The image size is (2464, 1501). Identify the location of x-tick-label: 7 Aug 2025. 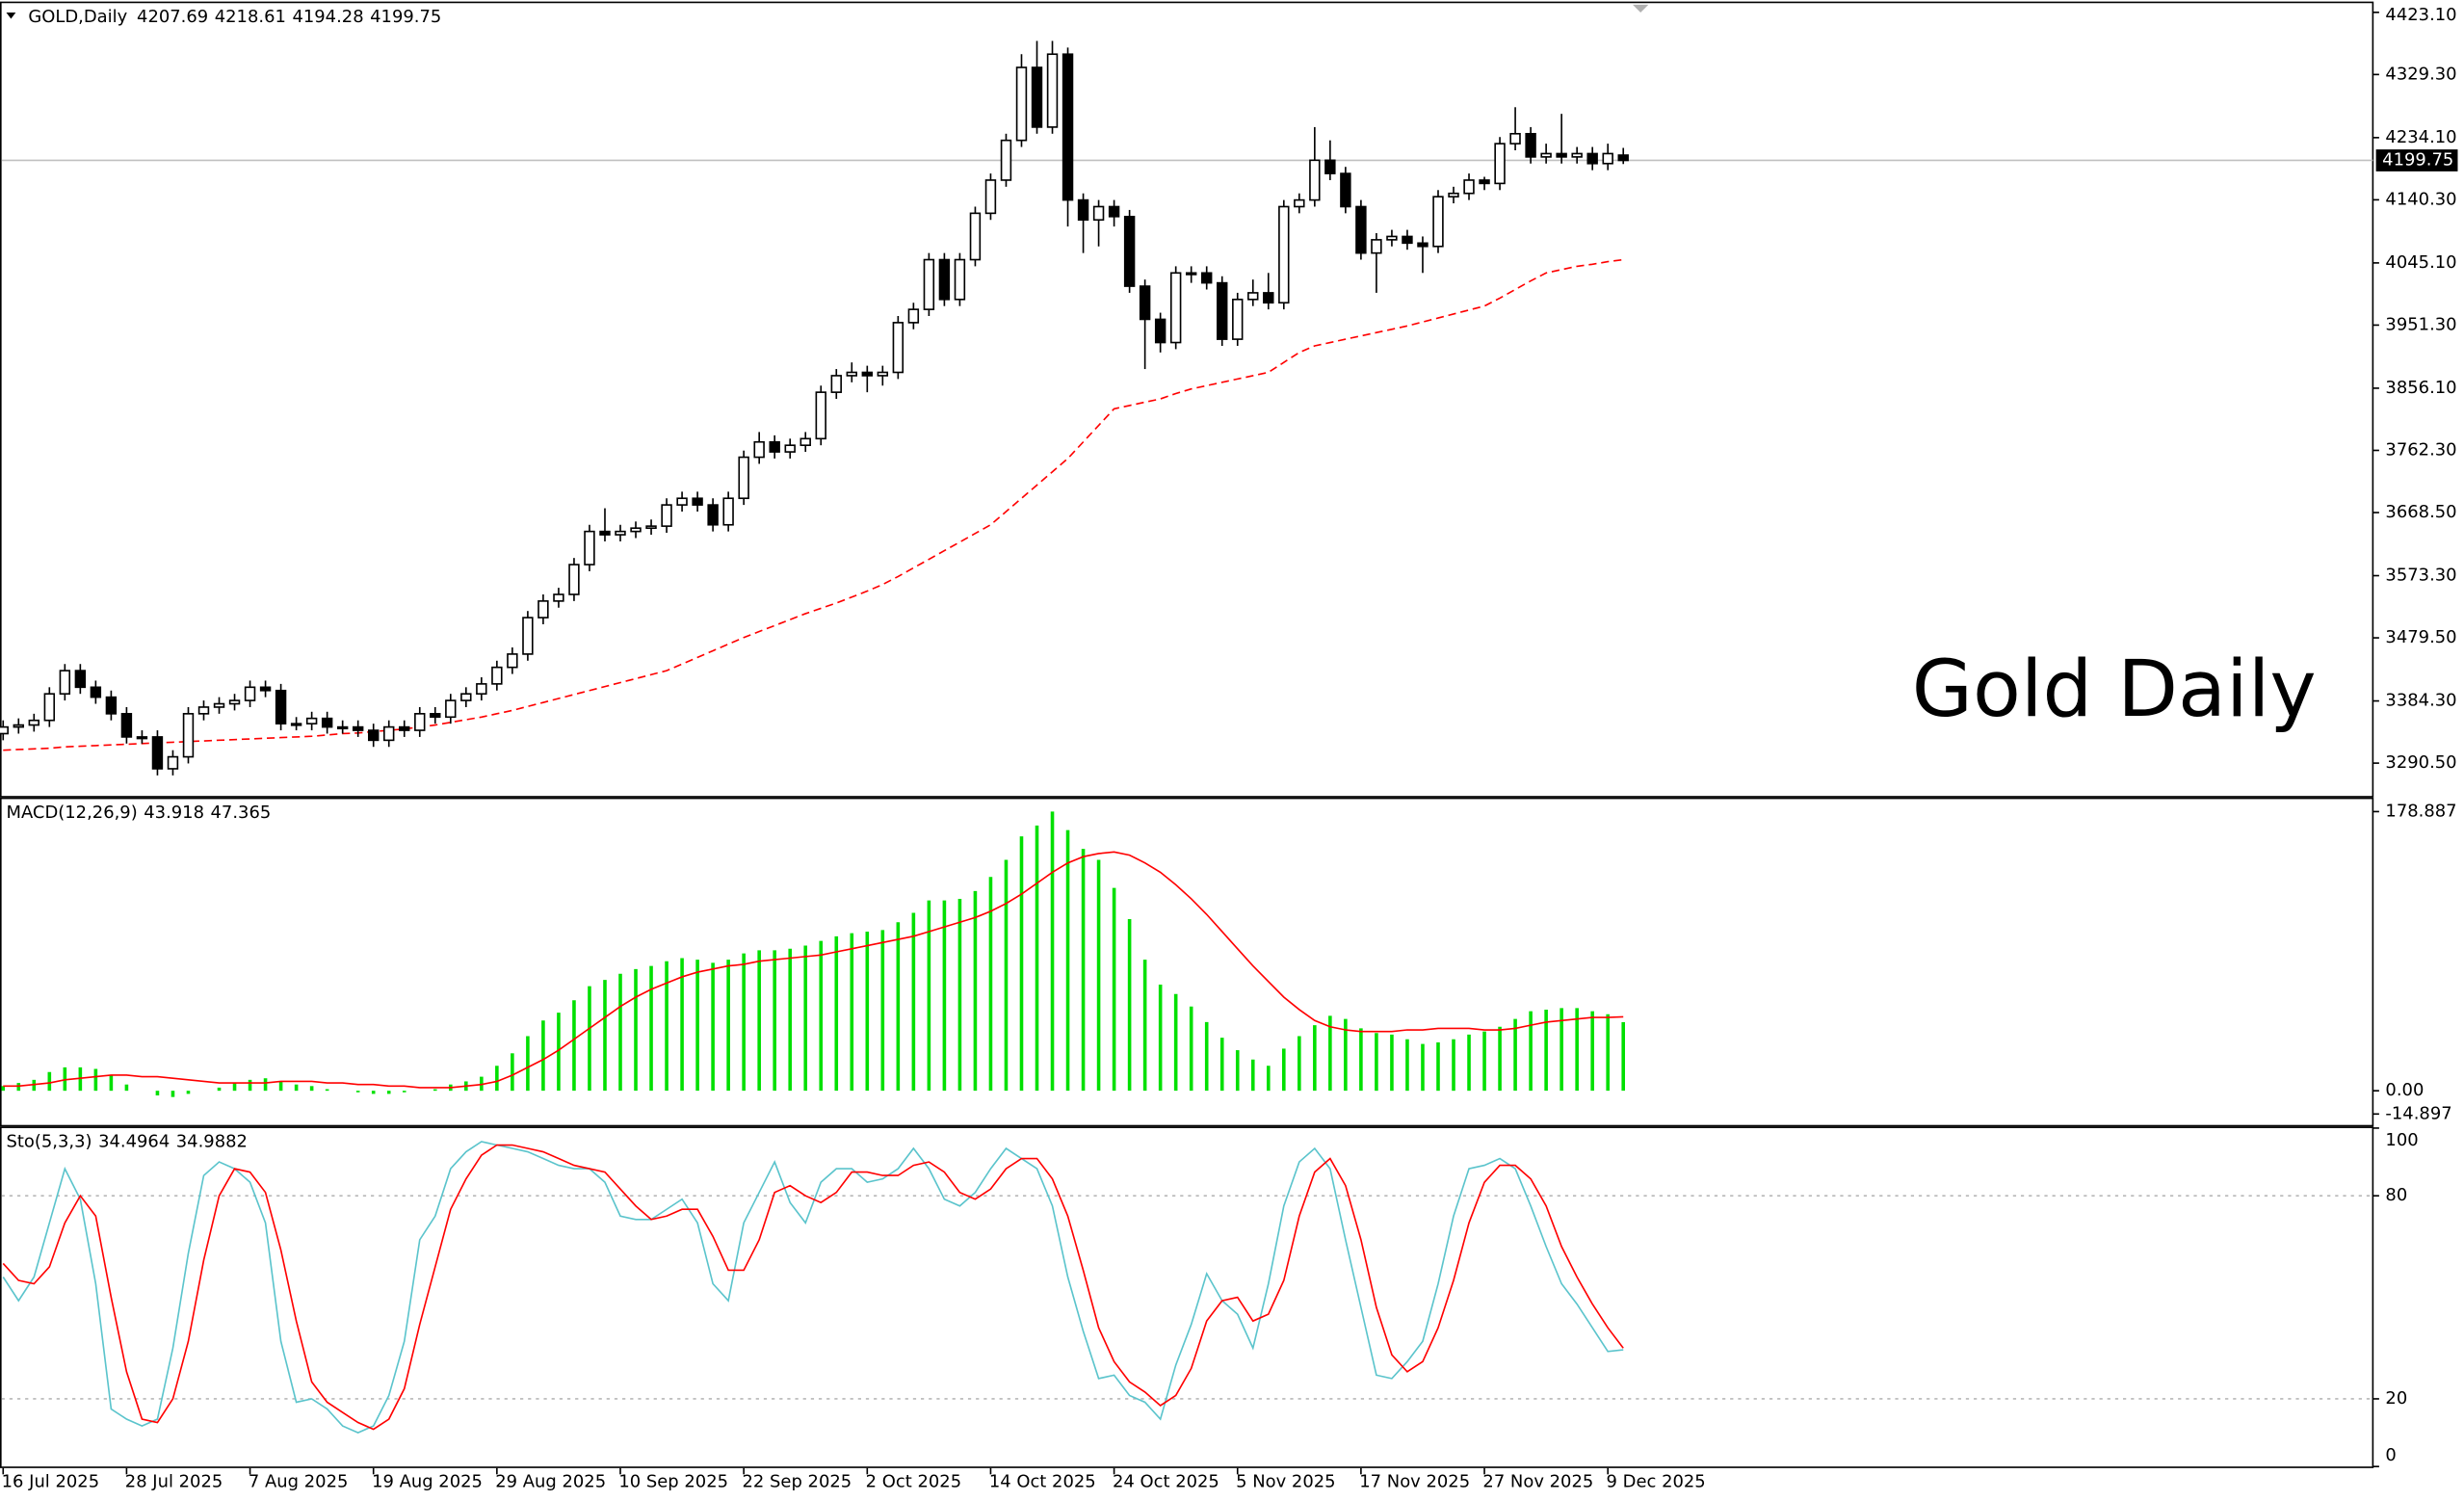
(298, 1482).